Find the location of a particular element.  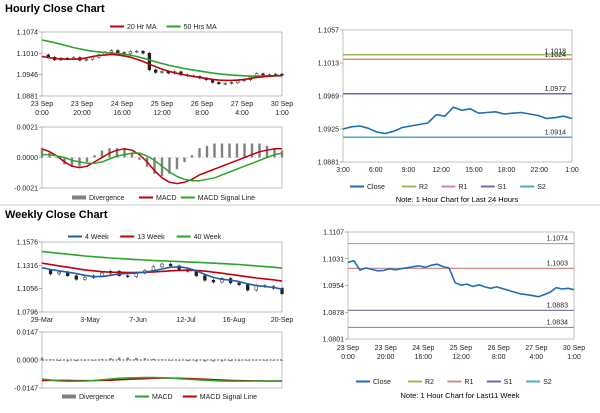

hourly-candles-y-tick: 1.1074 is located at coordinates (28, 33).